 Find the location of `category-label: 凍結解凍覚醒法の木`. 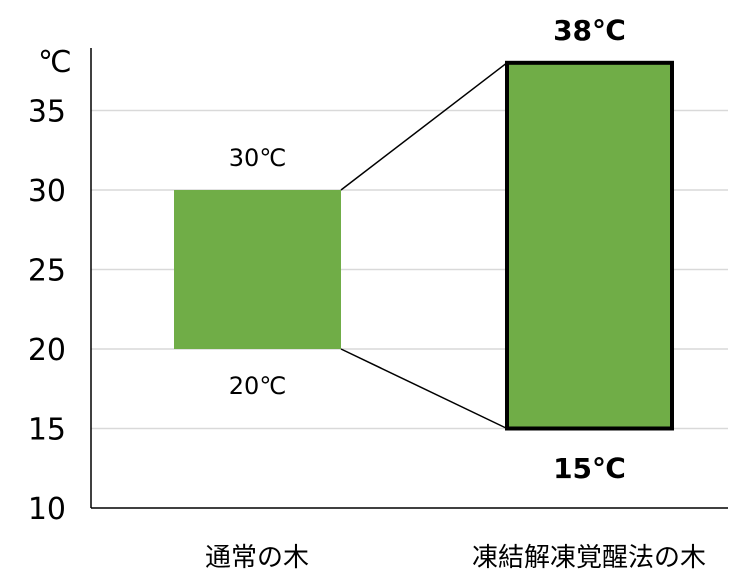

category-label: 凍結解凍覚醒法の木 is located at coordinates (589, 558).